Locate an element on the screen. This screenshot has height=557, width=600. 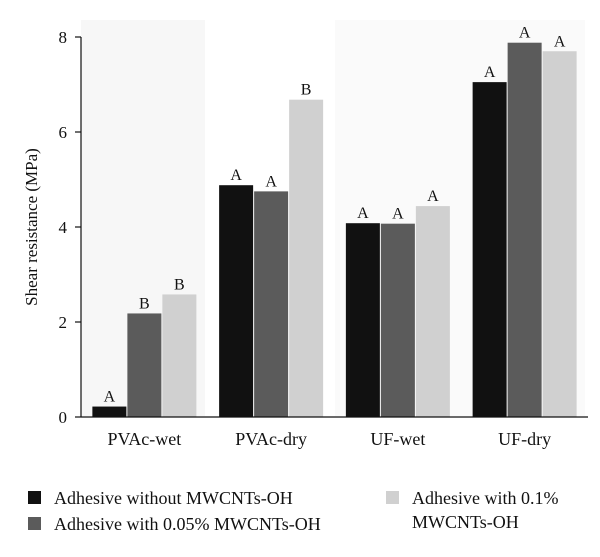
y-tick-label: 4 is located at coordinates (63, 227).